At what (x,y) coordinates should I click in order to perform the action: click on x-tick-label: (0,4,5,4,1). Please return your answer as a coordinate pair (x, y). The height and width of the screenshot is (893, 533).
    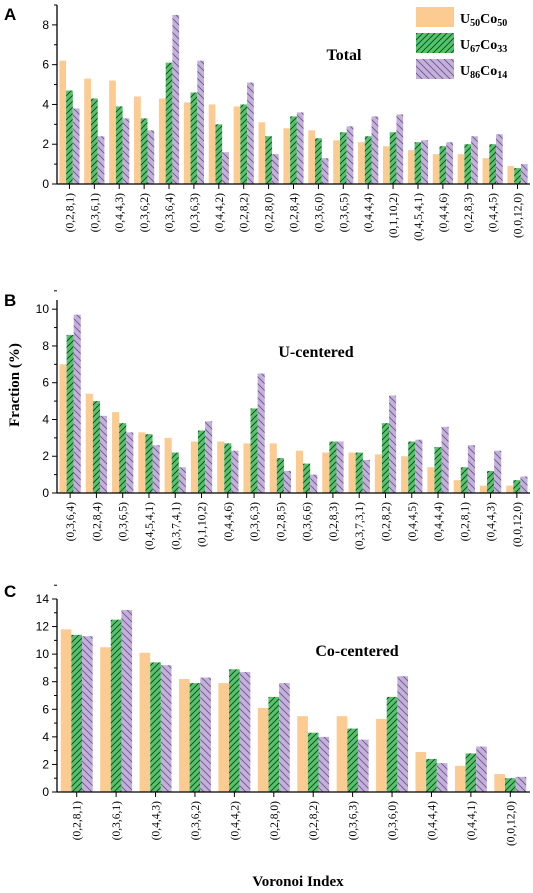
    Looking at the image, I should click on (419, 217).